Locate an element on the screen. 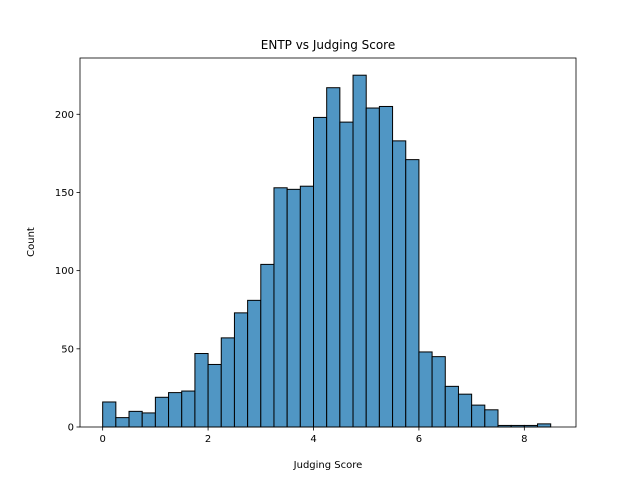 The image size is (640, 480). x-tick-label: 6 is located at coordinates (419, 439).